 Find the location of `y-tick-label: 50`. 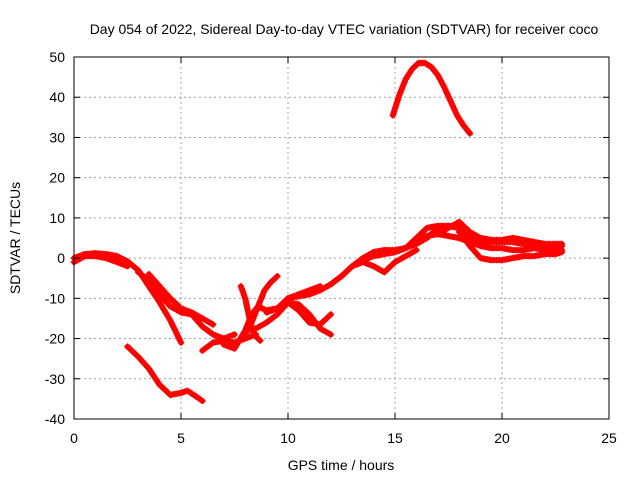

y-tick-label: 50 is located at coordinates (57, 57).